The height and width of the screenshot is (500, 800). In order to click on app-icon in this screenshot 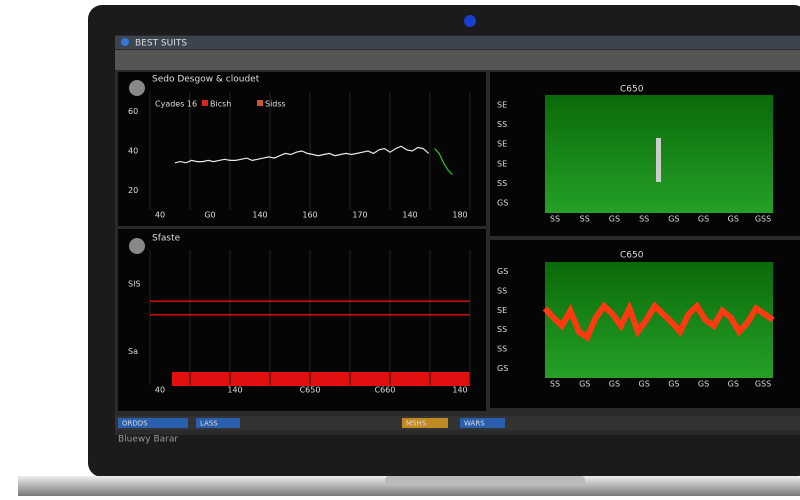, I will do `click(125, 42)`.